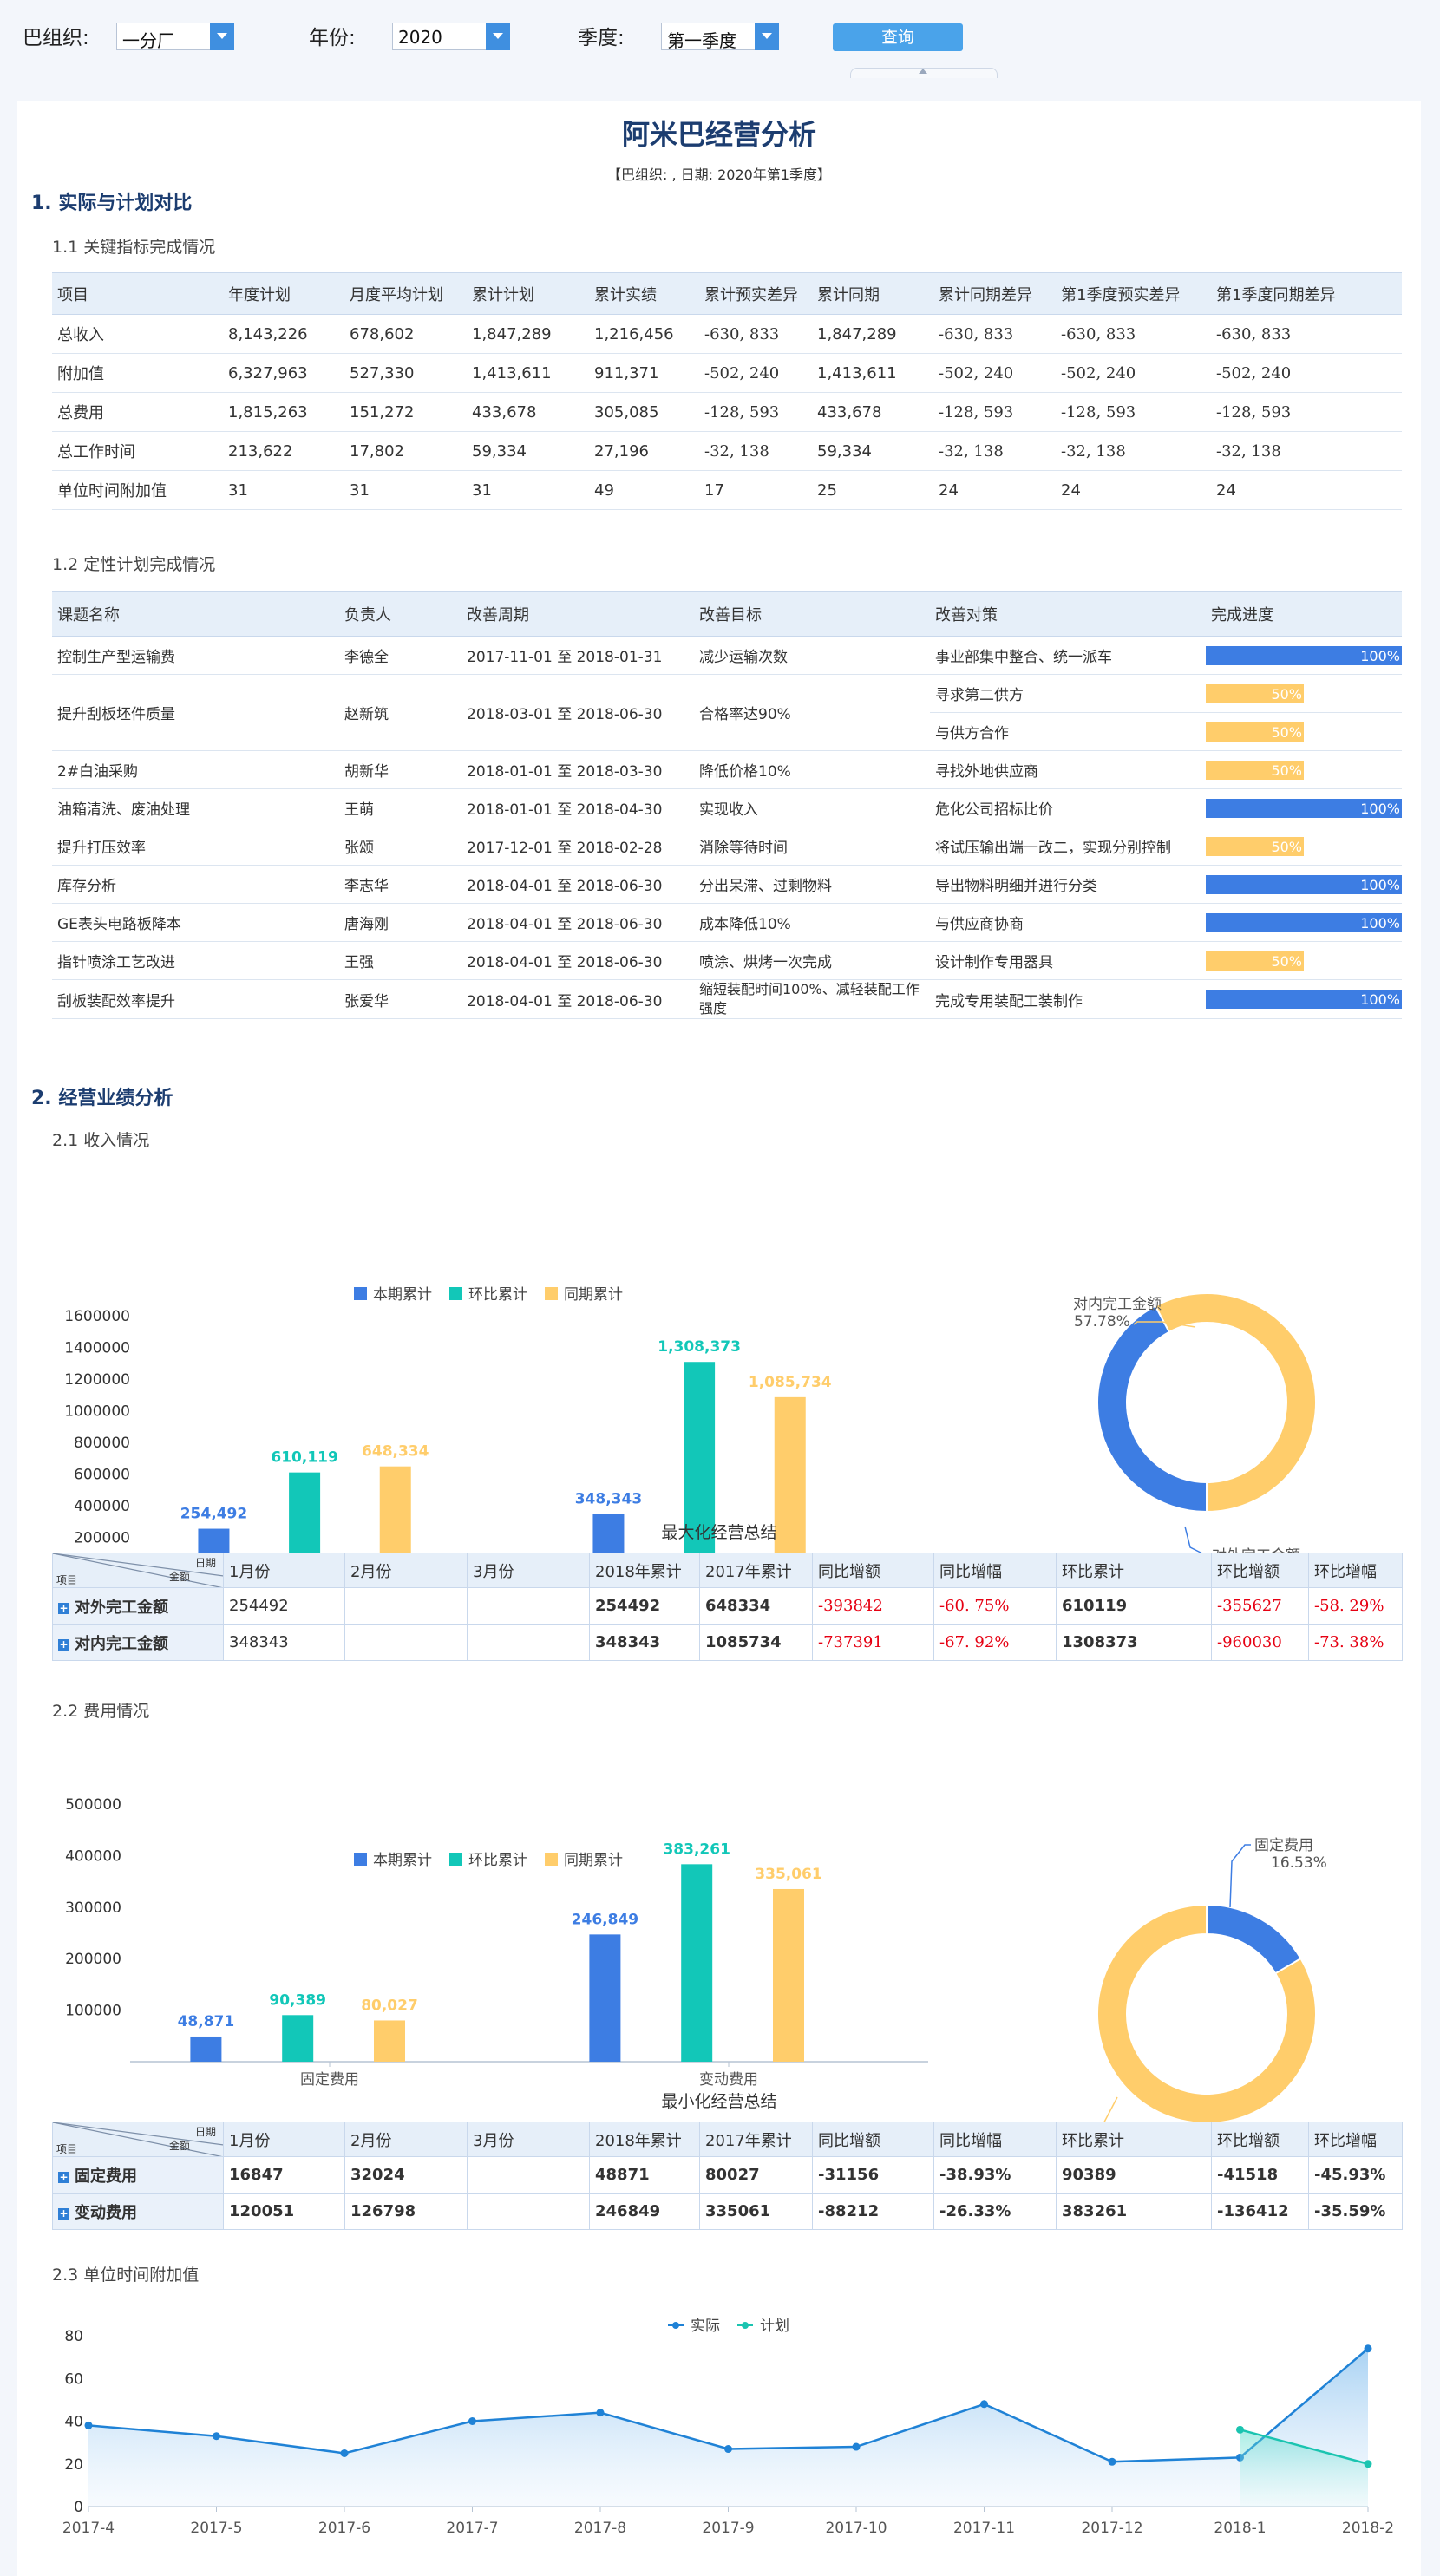  Describe the element at coordinates (405, 373) in the screenshot. I see `table-cell: 527,330` at that location.